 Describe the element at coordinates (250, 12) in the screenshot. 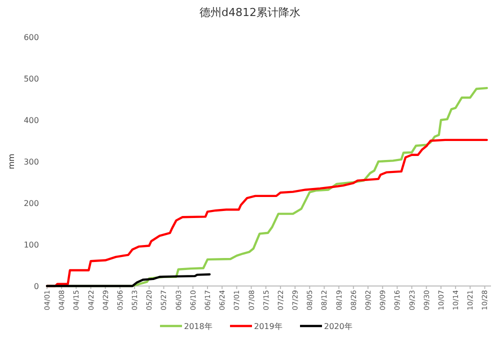

I see `title: 德州d4812累计降水` at that location.